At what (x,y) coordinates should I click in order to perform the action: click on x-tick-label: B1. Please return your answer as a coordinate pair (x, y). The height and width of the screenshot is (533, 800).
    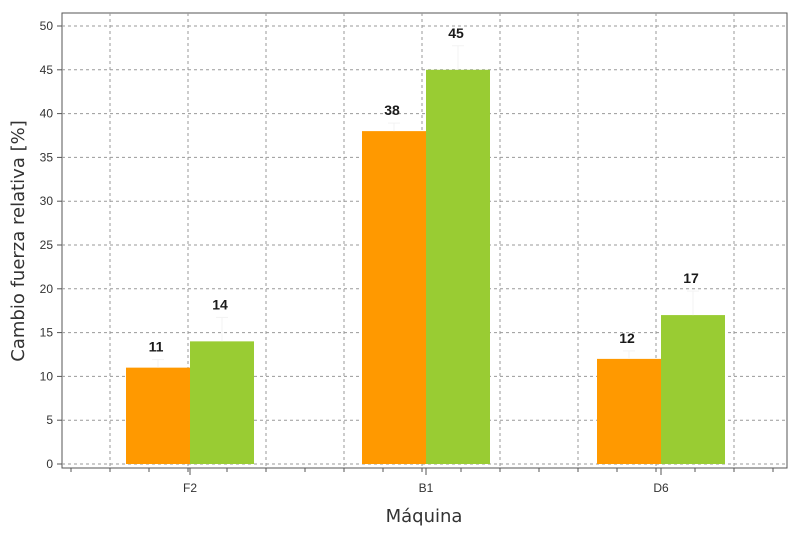
    Looking at the image, I should click on (426, 488).